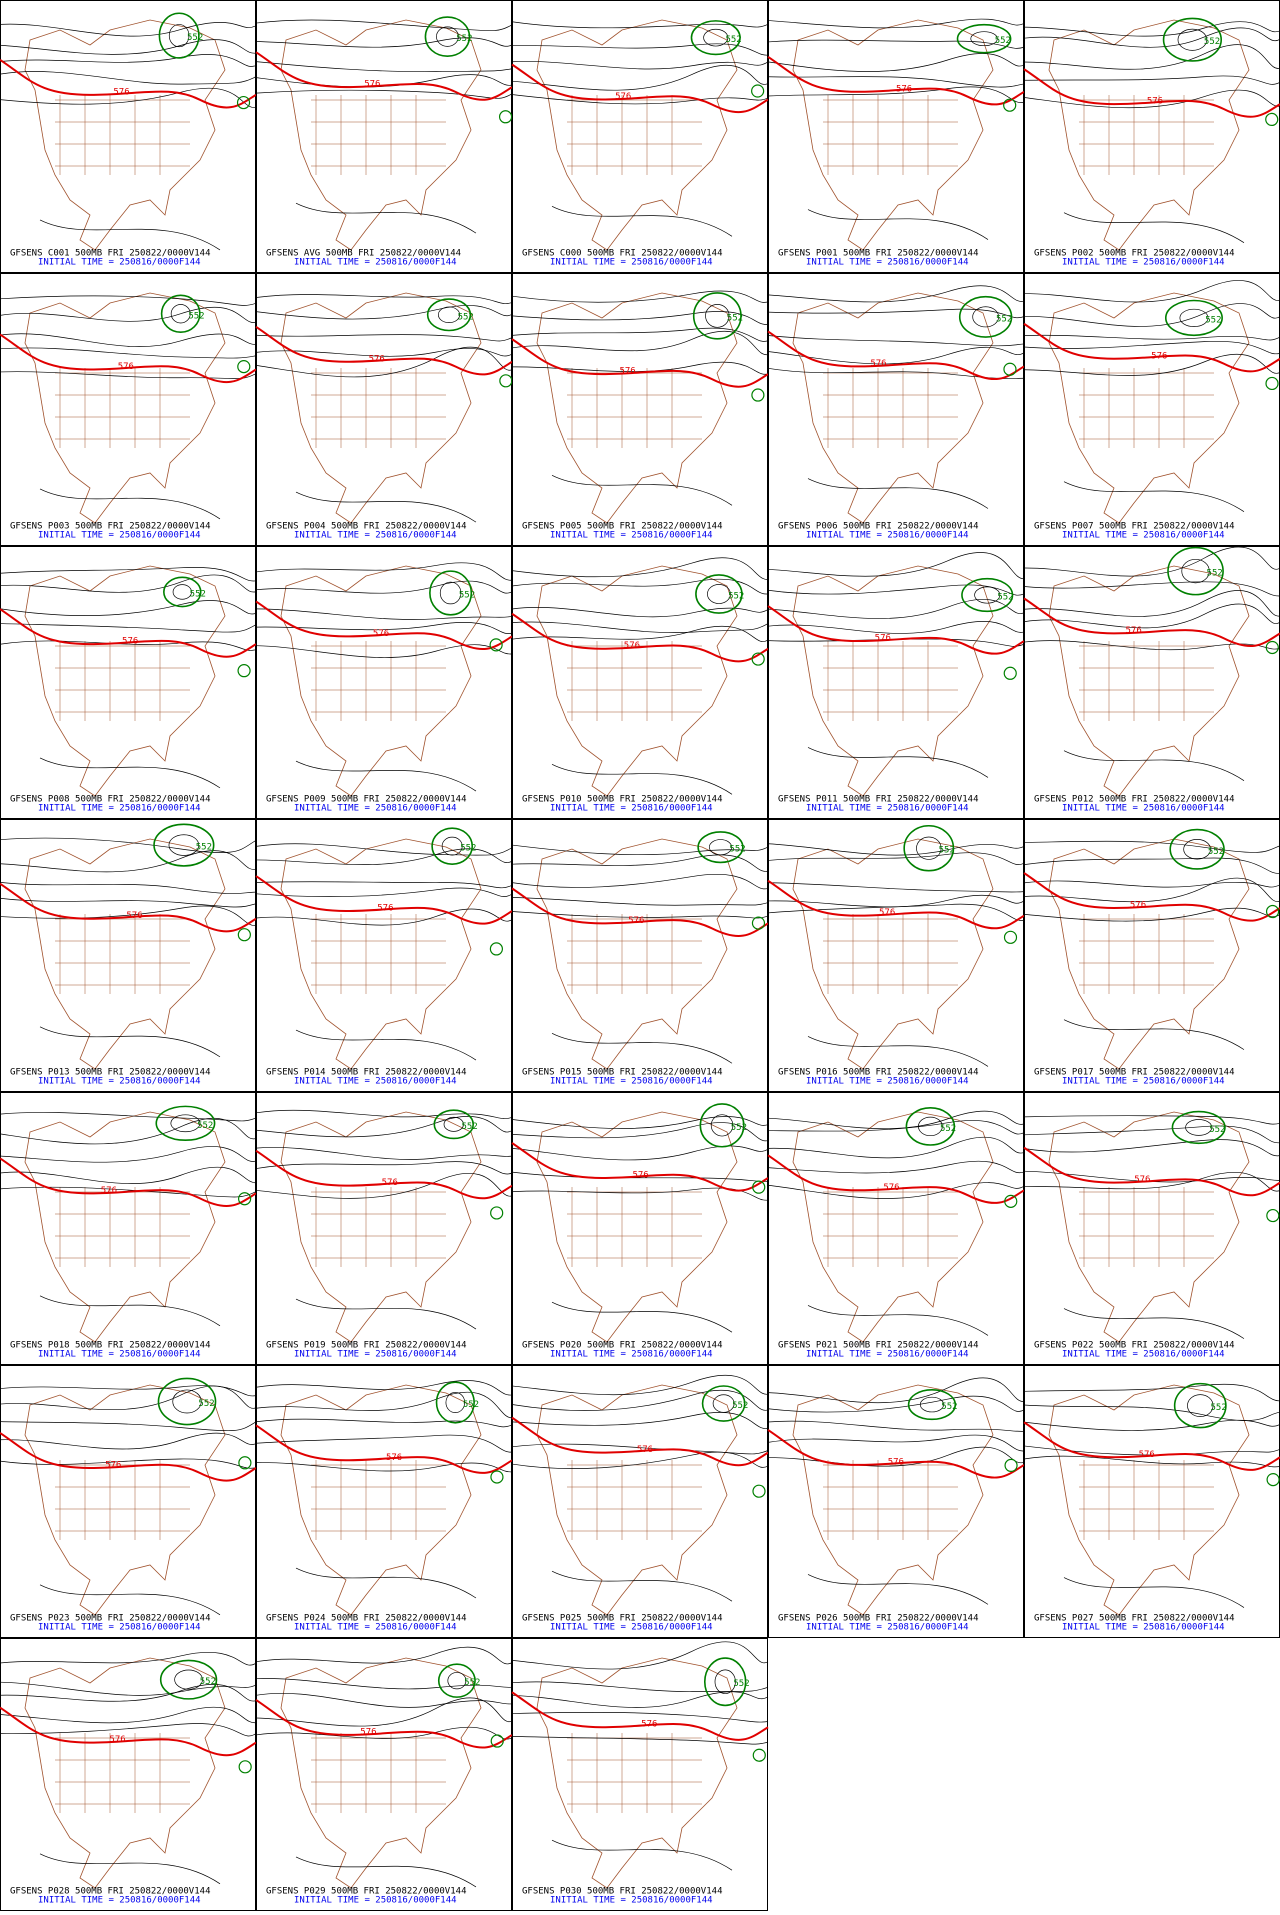  Describe the element at coordinates (1134, 800) in the screenshot. I see `panel-title: GFSENS P012 500MB FRI 250822/0000V144` at that location.